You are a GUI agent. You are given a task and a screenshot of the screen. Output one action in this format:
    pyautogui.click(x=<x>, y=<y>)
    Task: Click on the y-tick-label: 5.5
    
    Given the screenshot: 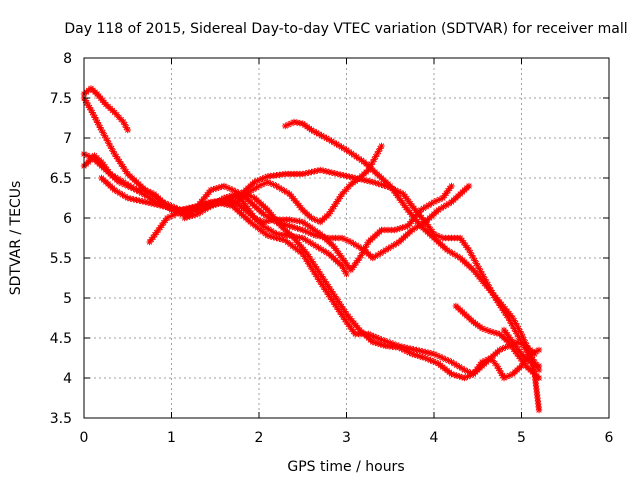 What is the action you would take?
    pyautogui.click(x=61, y=259)
    